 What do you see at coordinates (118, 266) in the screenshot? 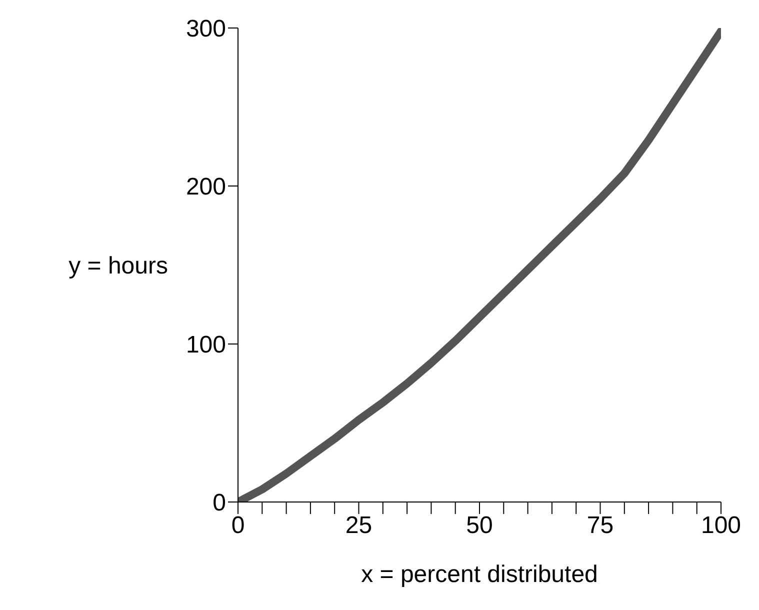
I see `y-axis-title: y = hours` at bounding box center [118, 266].